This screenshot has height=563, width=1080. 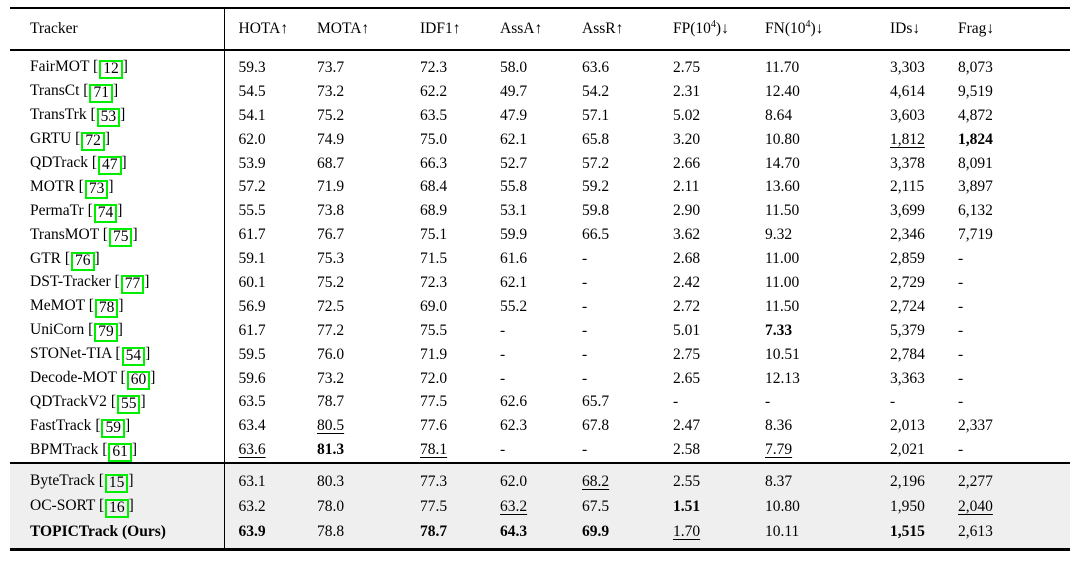 What do you see at coordinates (252, 259) in the screenshot?
I see `metric-value-hota: 59.1` at bounding box center [252, 259].